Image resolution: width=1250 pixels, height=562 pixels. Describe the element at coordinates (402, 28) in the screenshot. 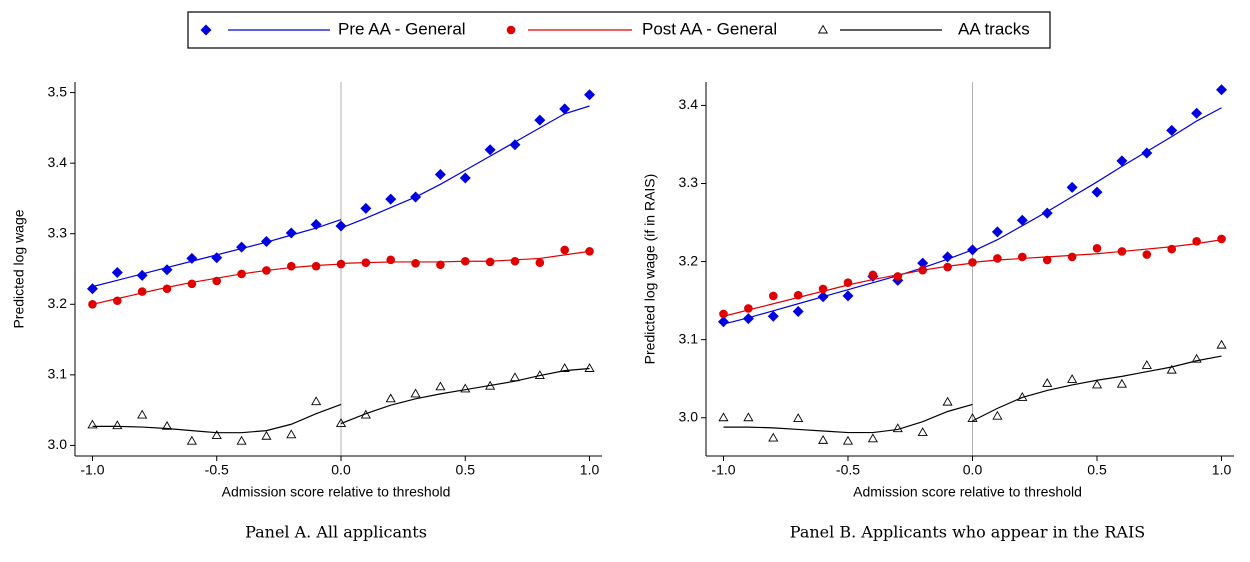

I see `legend-label: Pre AA - General` at that location.